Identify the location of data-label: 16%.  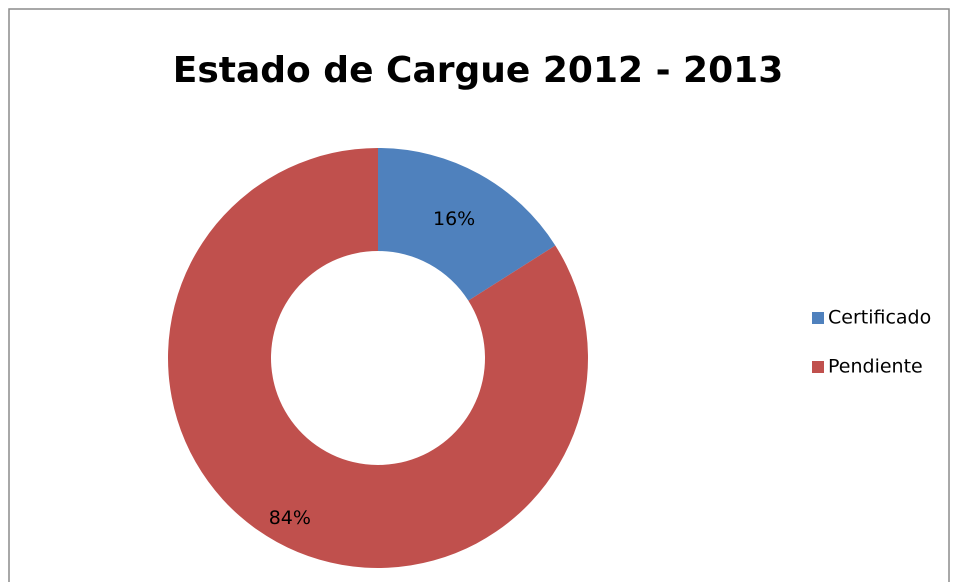
(454, 219).